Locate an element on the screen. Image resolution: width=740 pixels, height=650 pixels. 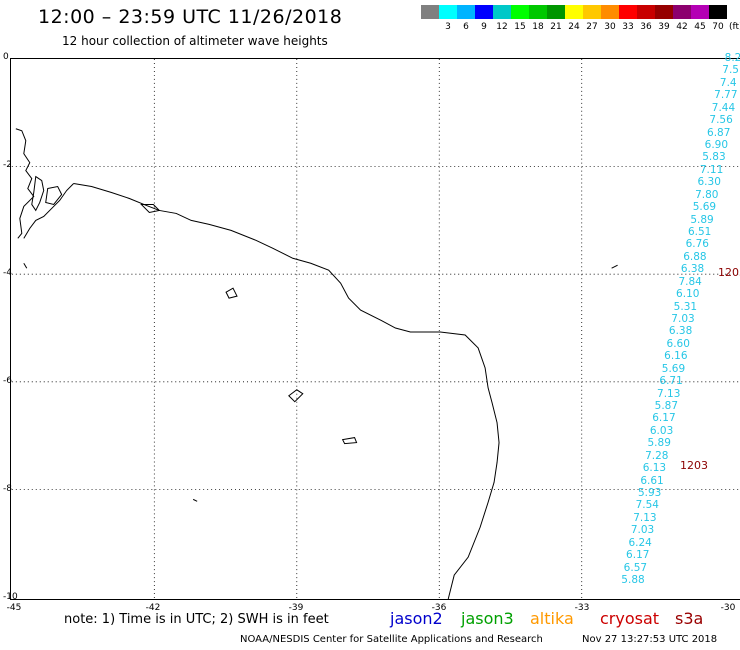
swh-value: 6.10 is located at coordinates (688, 294).